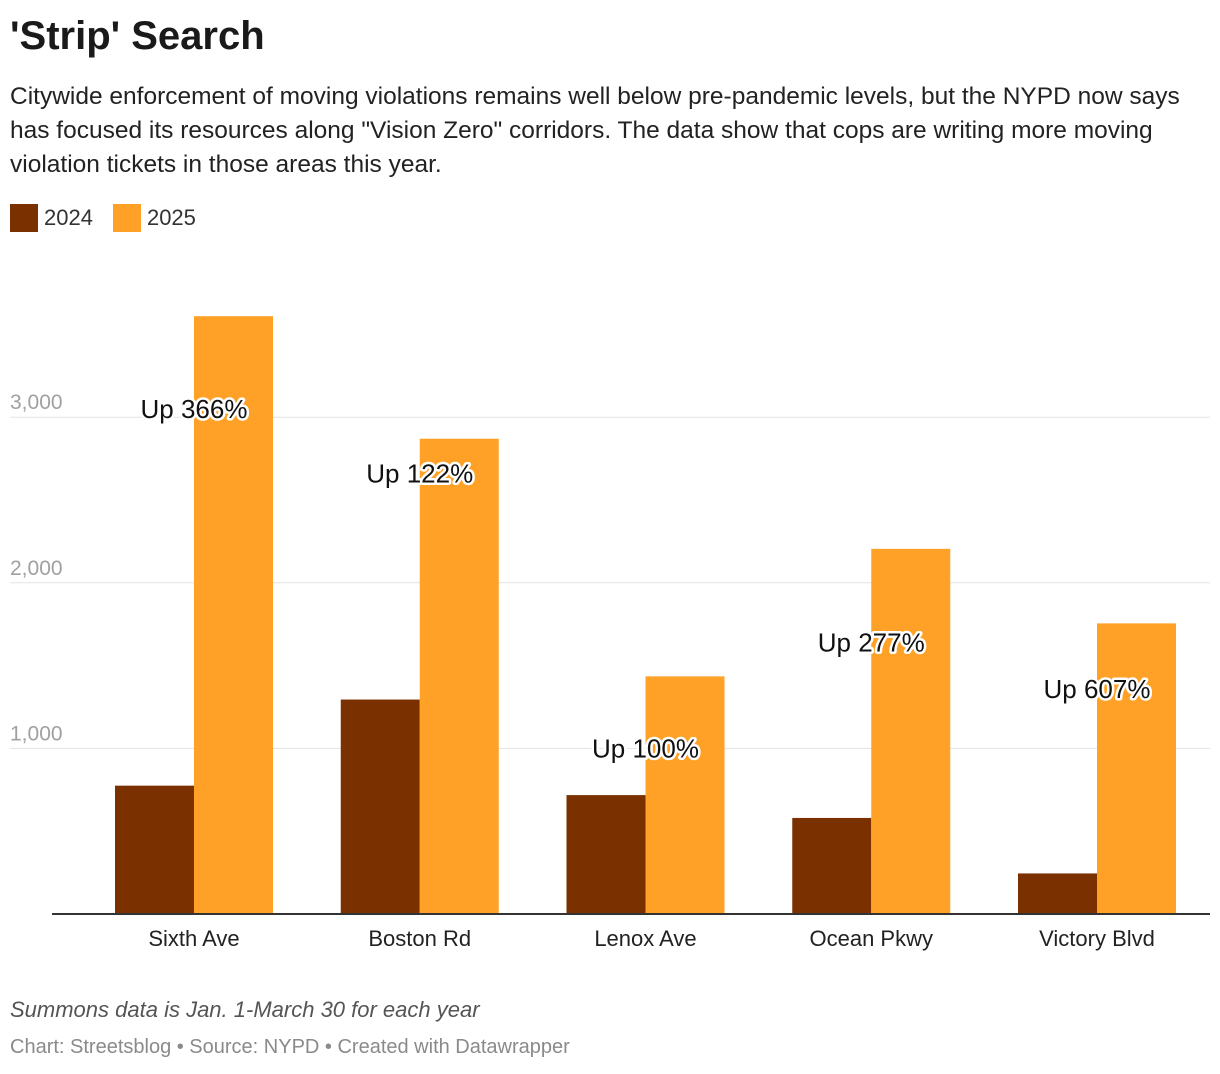 The height and width of the screenshot is (1074, 1220). Describe the element at coordinates (126, 218) in the screenshot. I see `legend-swatch-2025` at that location.